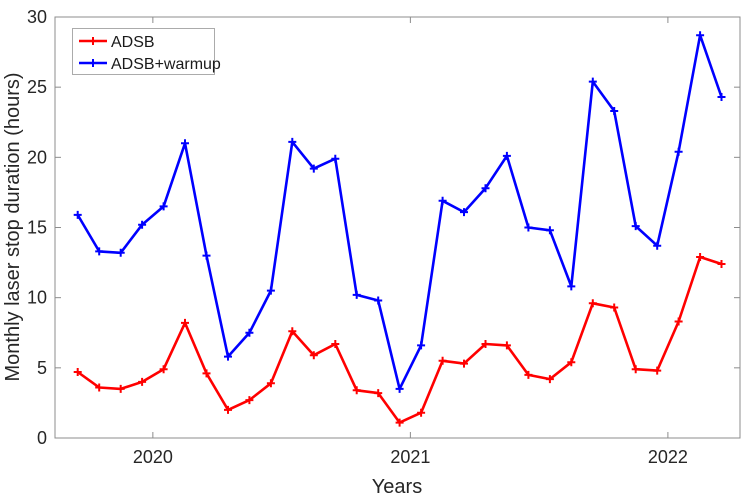 This screenshot has height=501, width=754. I want to click on y-axis-tick-label: 25, so click(37, 87).